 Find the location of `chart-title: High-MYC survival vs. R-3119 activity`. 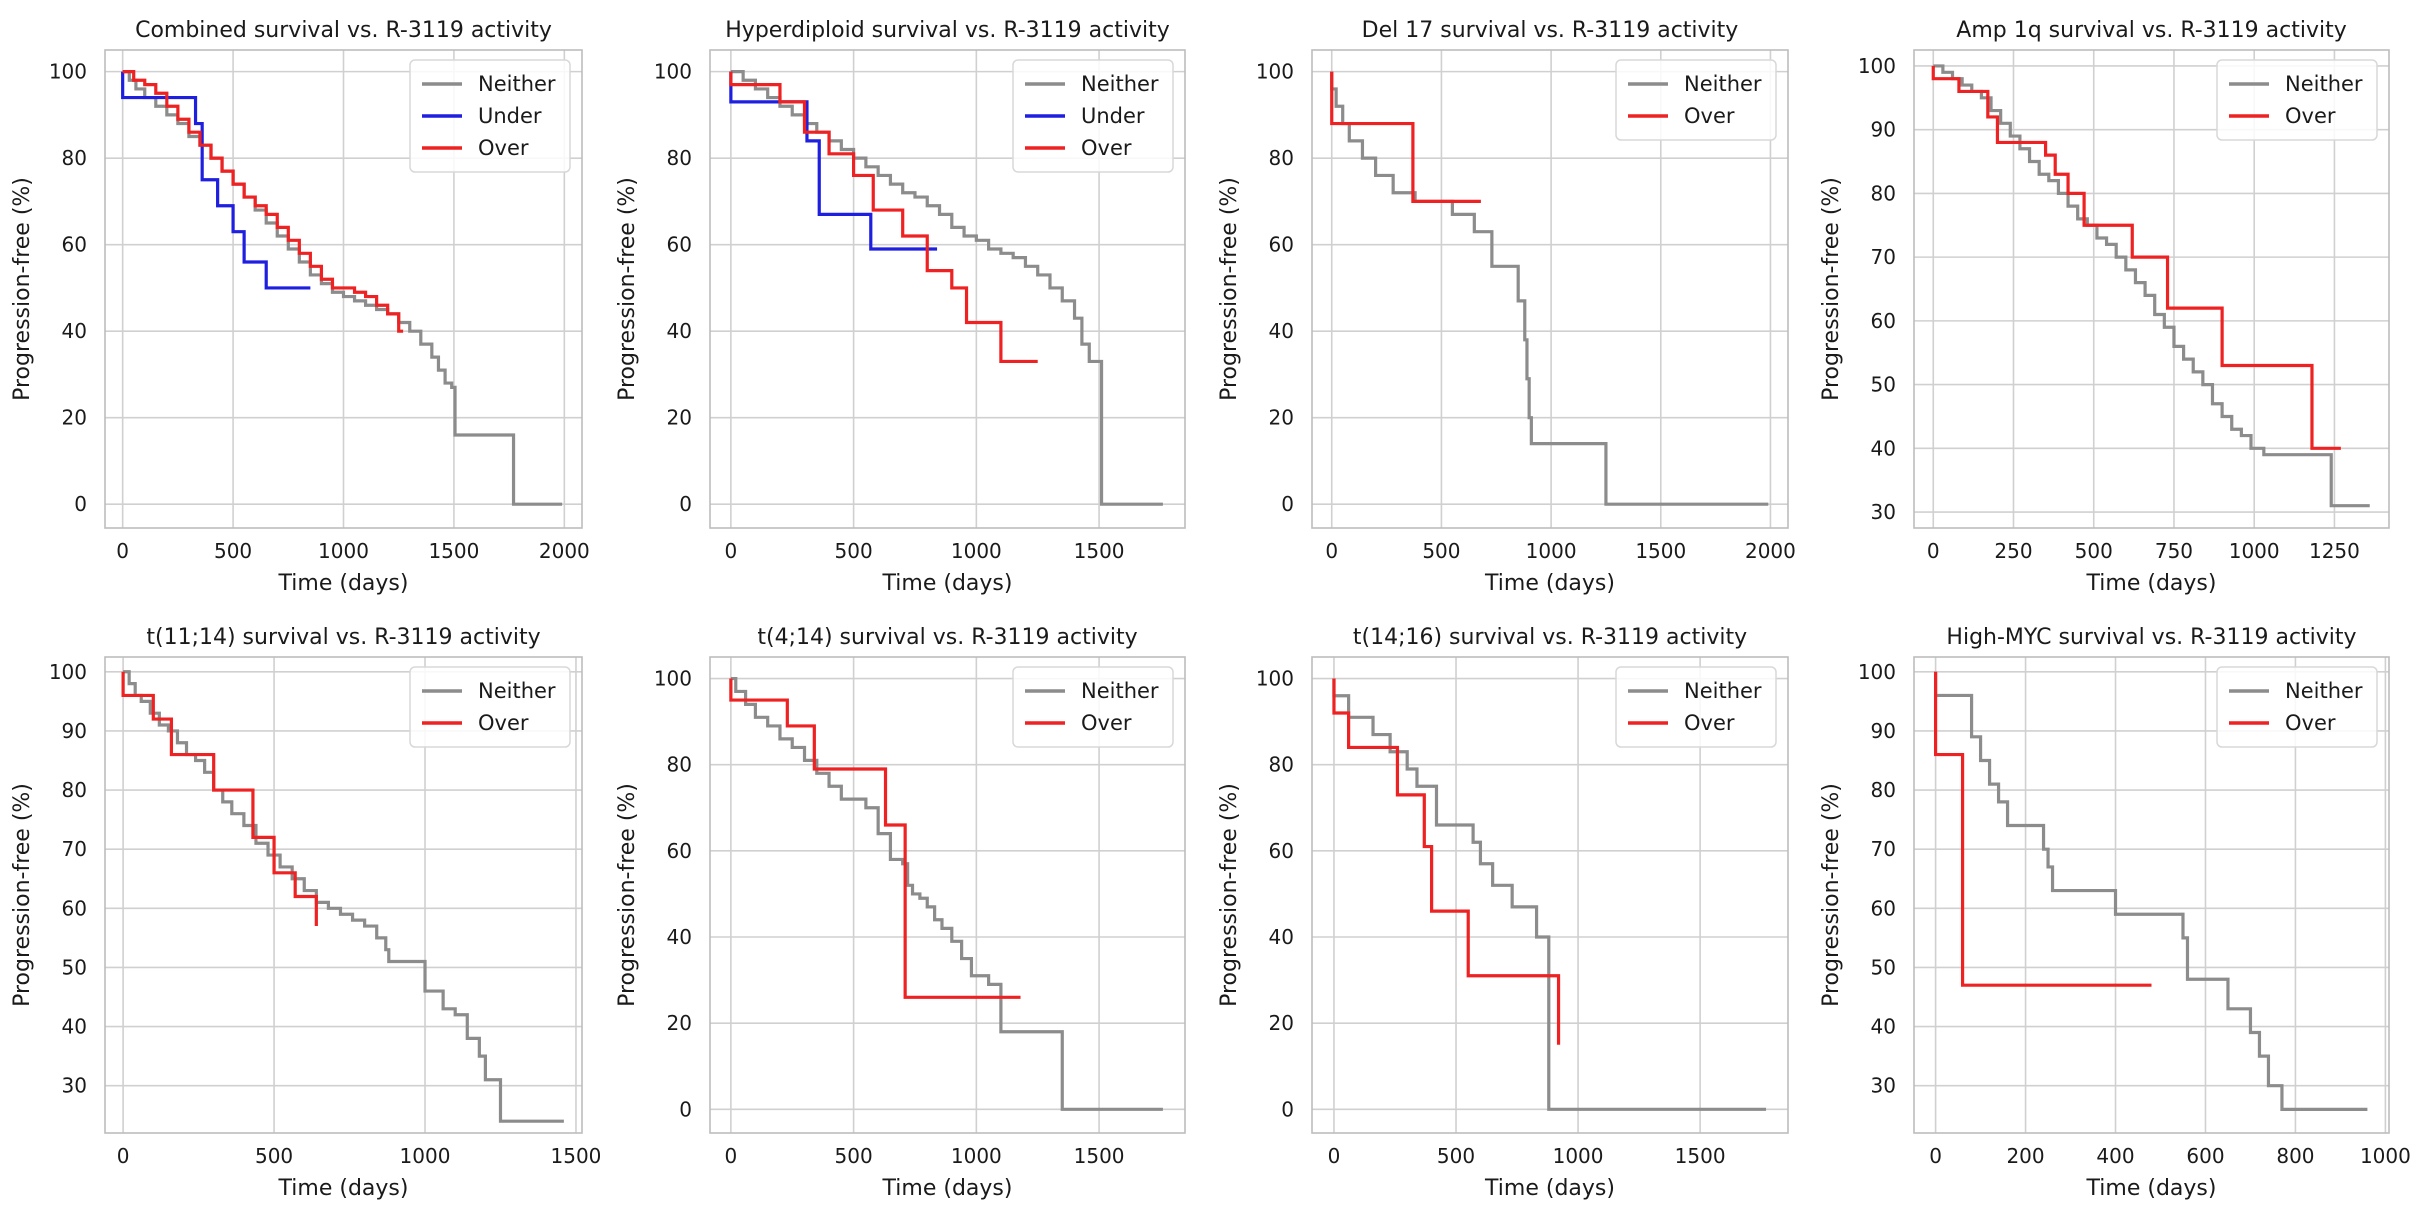

chart-title: High-MYC survival vs. R-3119 activity is located at coordinates (2151, 637).